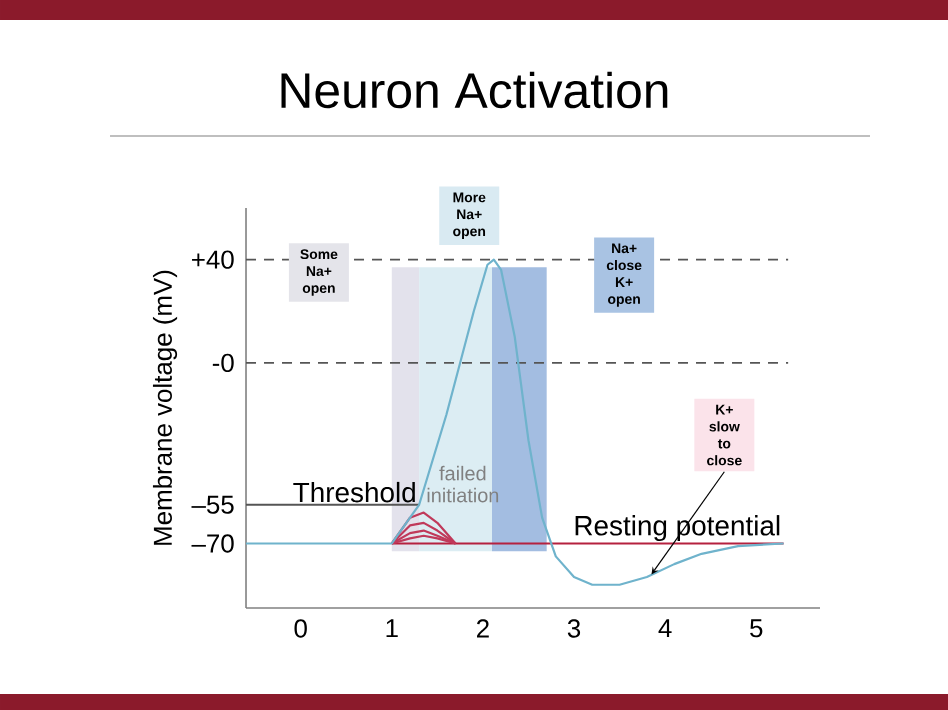  I want to click on x-tick-label: 3, so click(574, 628).